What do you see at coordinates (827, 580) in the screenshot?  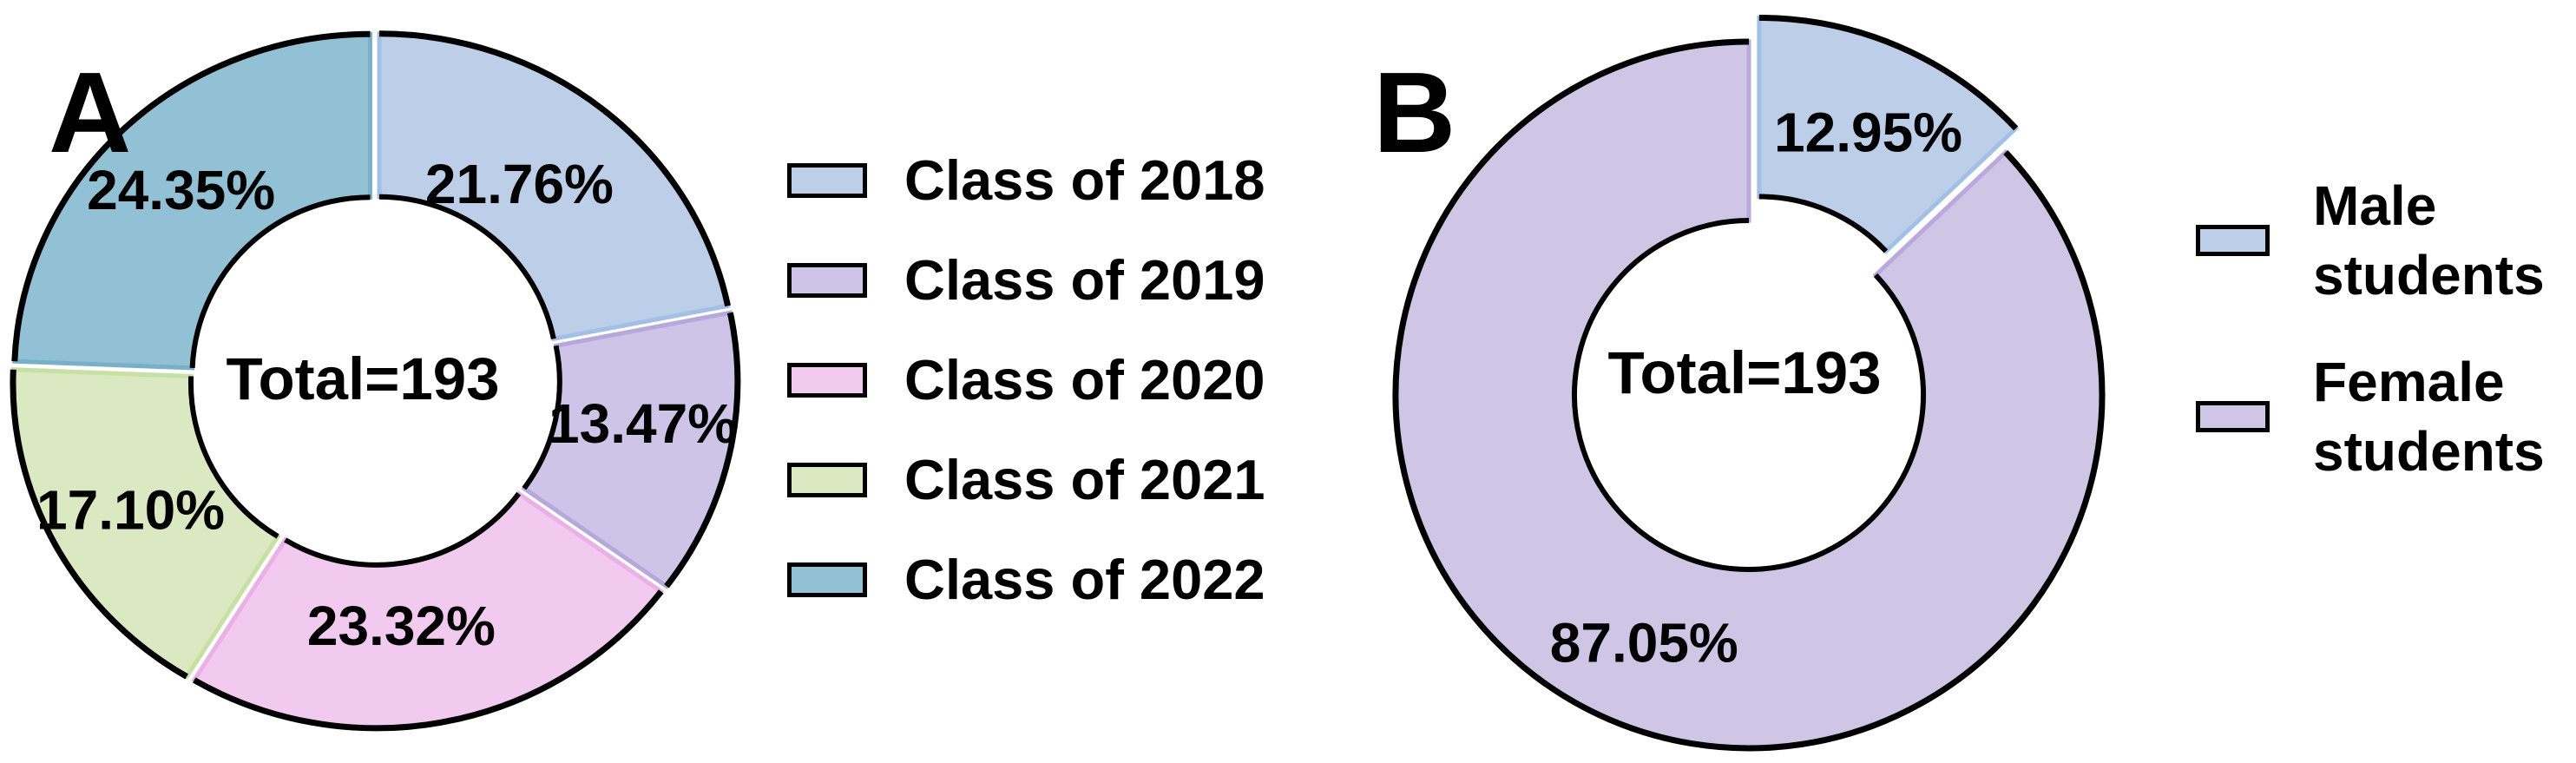 I see `legend-swatch-2022` at bounding box center [827, 580].